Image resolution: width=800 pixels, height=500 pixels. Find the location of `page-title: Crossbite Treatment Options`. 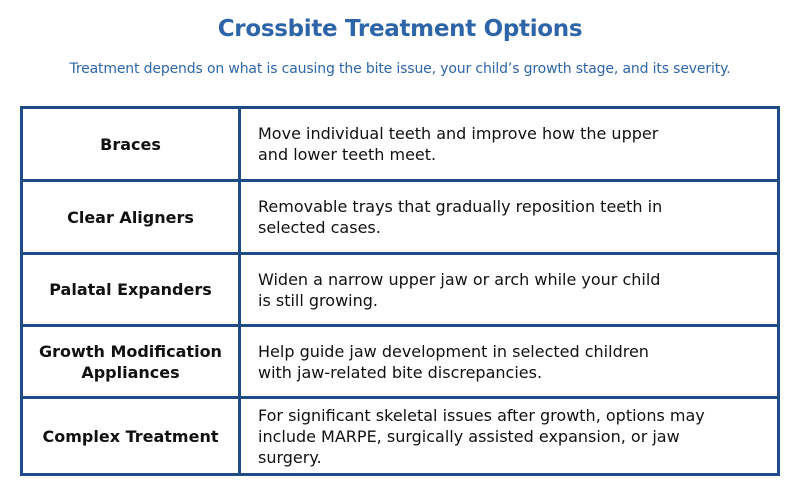

page-title: Crossbite Treatment Options is located at coordinates (400, 29).